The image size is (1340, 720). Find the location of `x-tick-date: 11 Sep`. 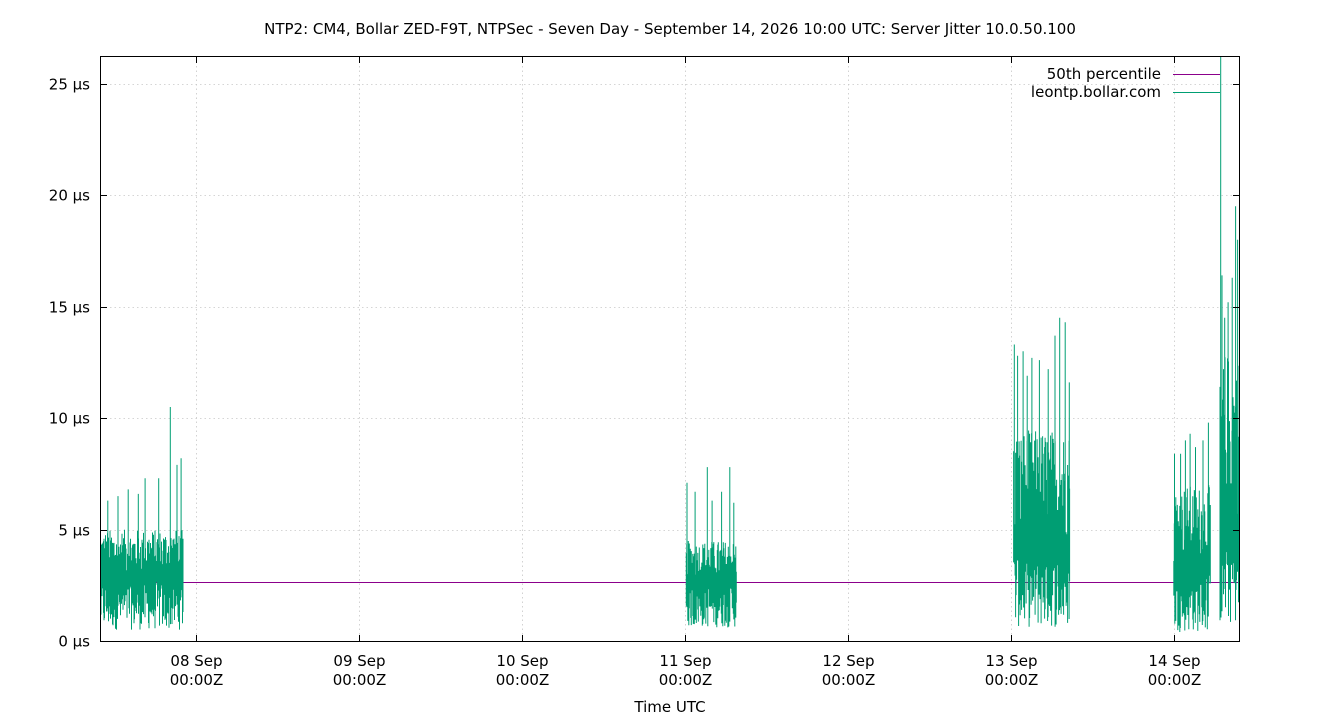

x-tick-date: 11 Sep is located at coordinates (685, 661).